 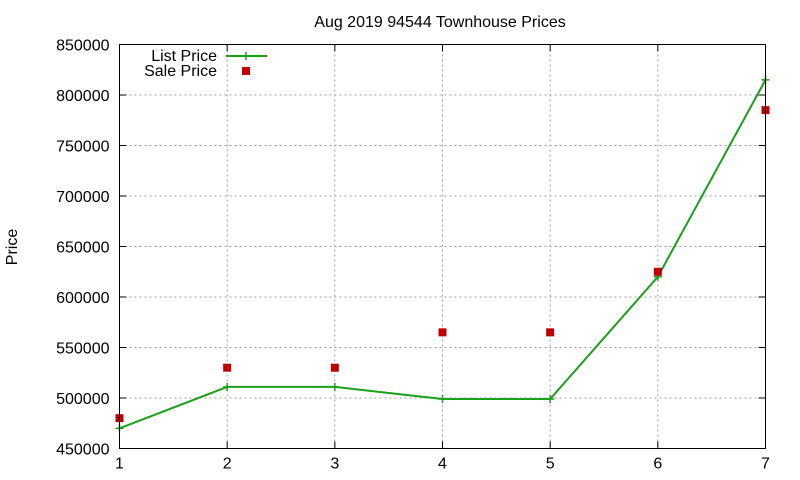 What do you see at coordinates (82, 349) in the screenshot?
I see `y-tick-label: 550000` at bounding box center [82, 349].